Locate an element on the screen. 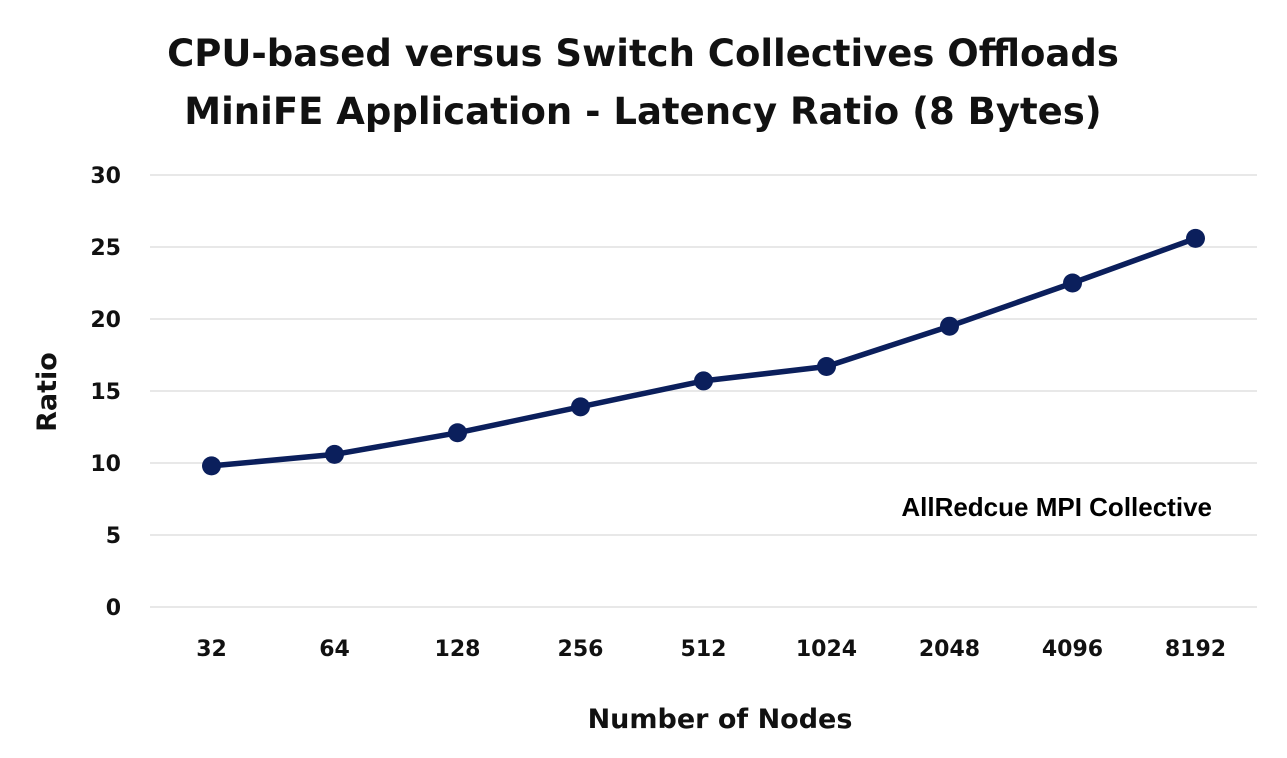  y-tick-label: 20 is located at coordinates (105, 320).